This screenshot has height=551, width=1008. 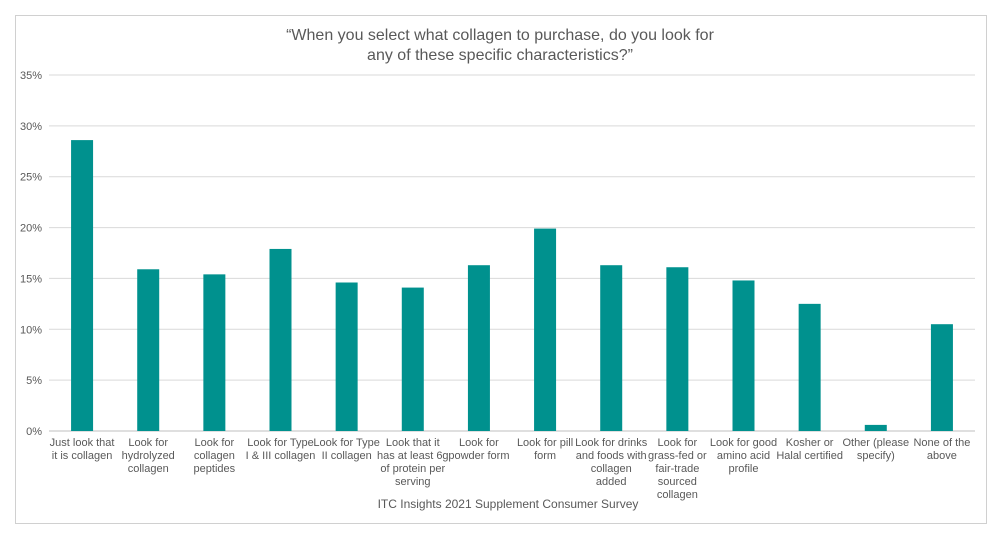 What do you see at coordinates (31, 127) in the screenshot?
I see `y-tick-label: 30%` at bounding box center [31, 127].